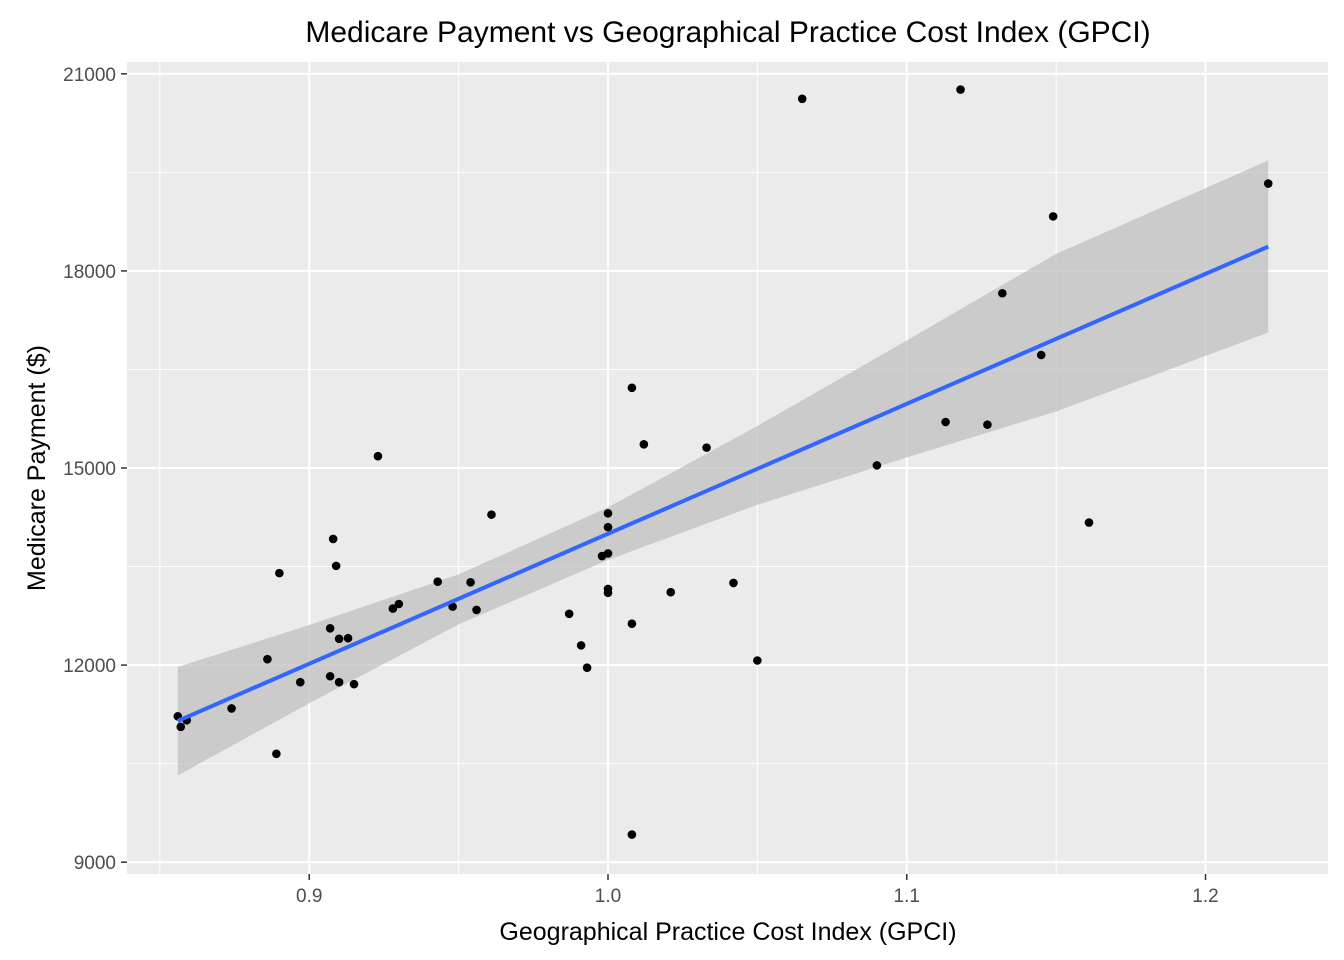  I want to click on y-tick-label: 15000, so click(89, 469).